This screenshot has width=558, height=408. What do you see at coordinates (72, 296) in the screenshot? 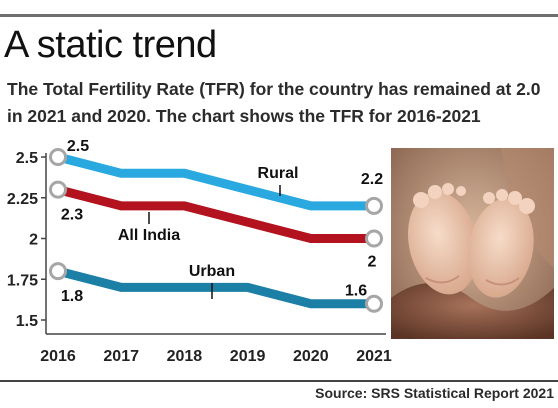
I see `data-label-start: 1.8` at bounding box center [72, 296].